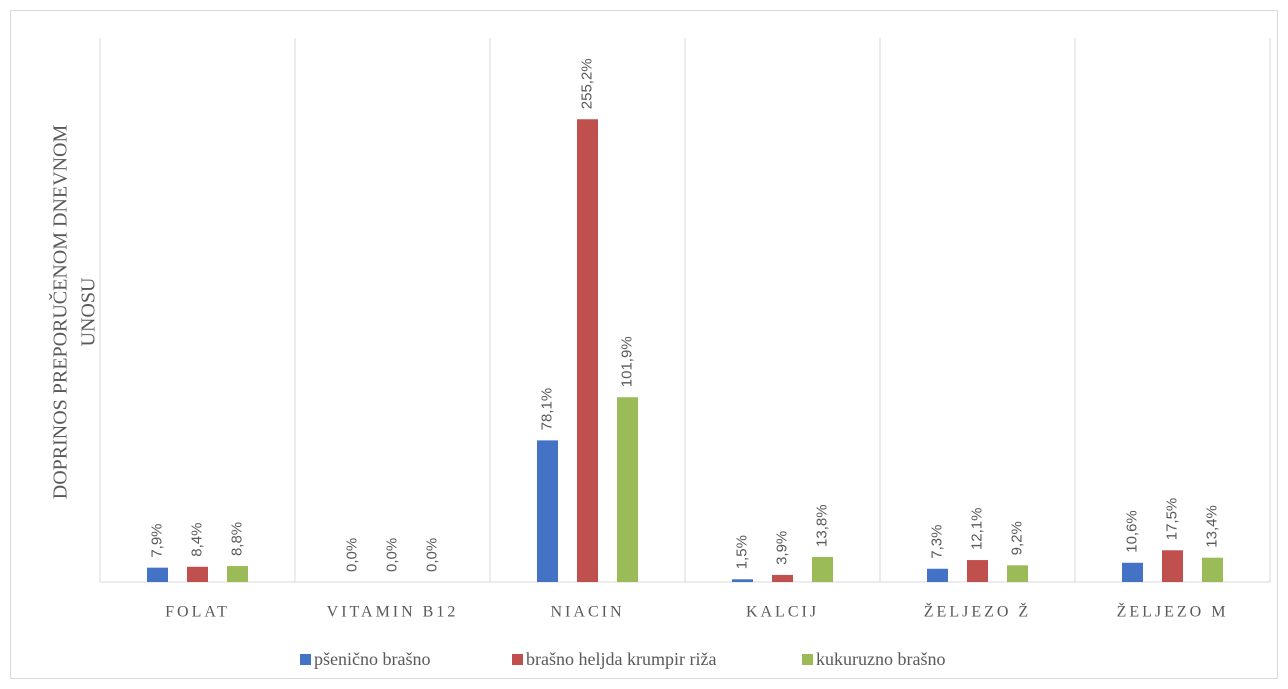  Describe the element at coordinates (89, 311) in the screenshot. I see `y-axis-label: UNOSU` at that location.